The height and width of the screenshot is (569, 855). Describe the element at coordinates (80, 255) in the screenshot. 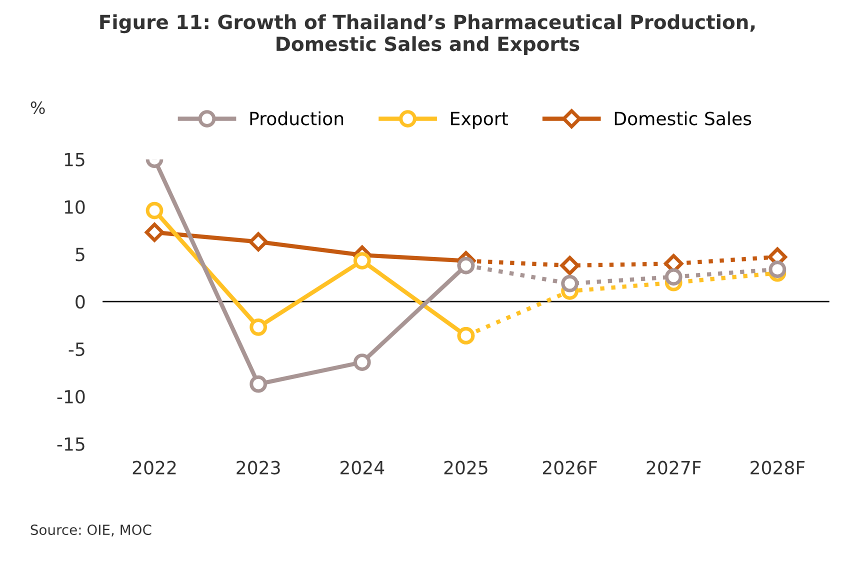

I see `y-tick-label: 5` at that location.